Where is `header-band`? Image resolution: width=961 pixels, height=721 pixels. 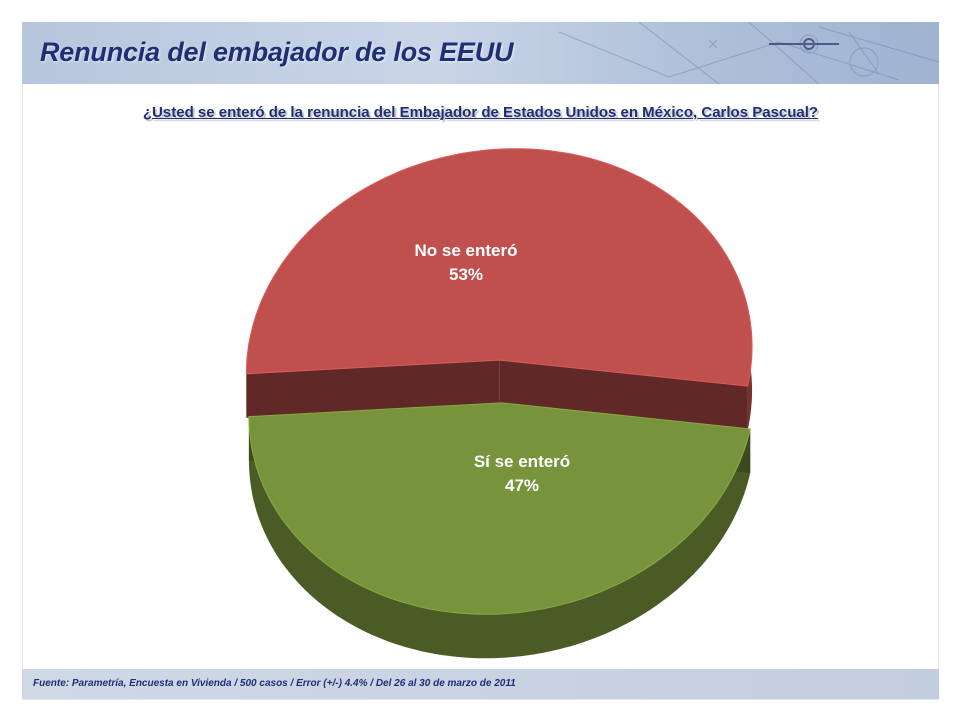 header-band is located at coordinates (480, 53).